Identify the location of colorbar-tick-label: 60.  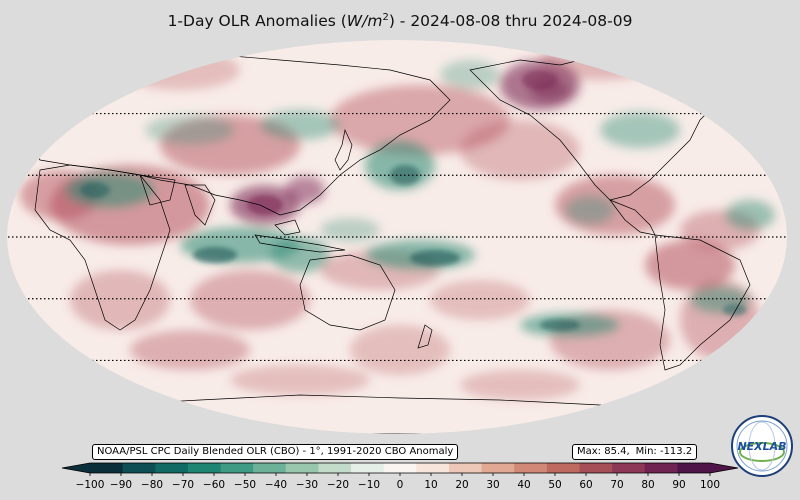
(585, 485).